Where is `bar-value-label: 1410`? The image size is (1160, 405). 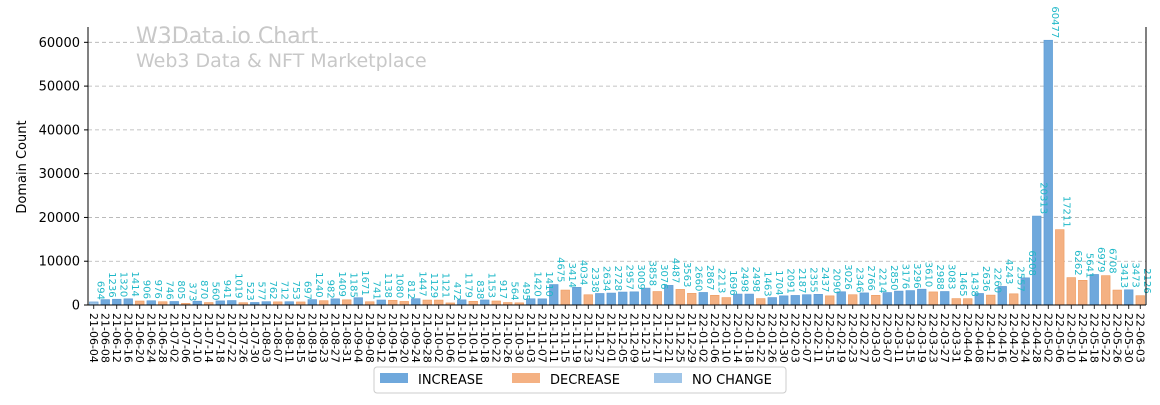 bar-value-label: 1410 is located at coordinates (548, 283).